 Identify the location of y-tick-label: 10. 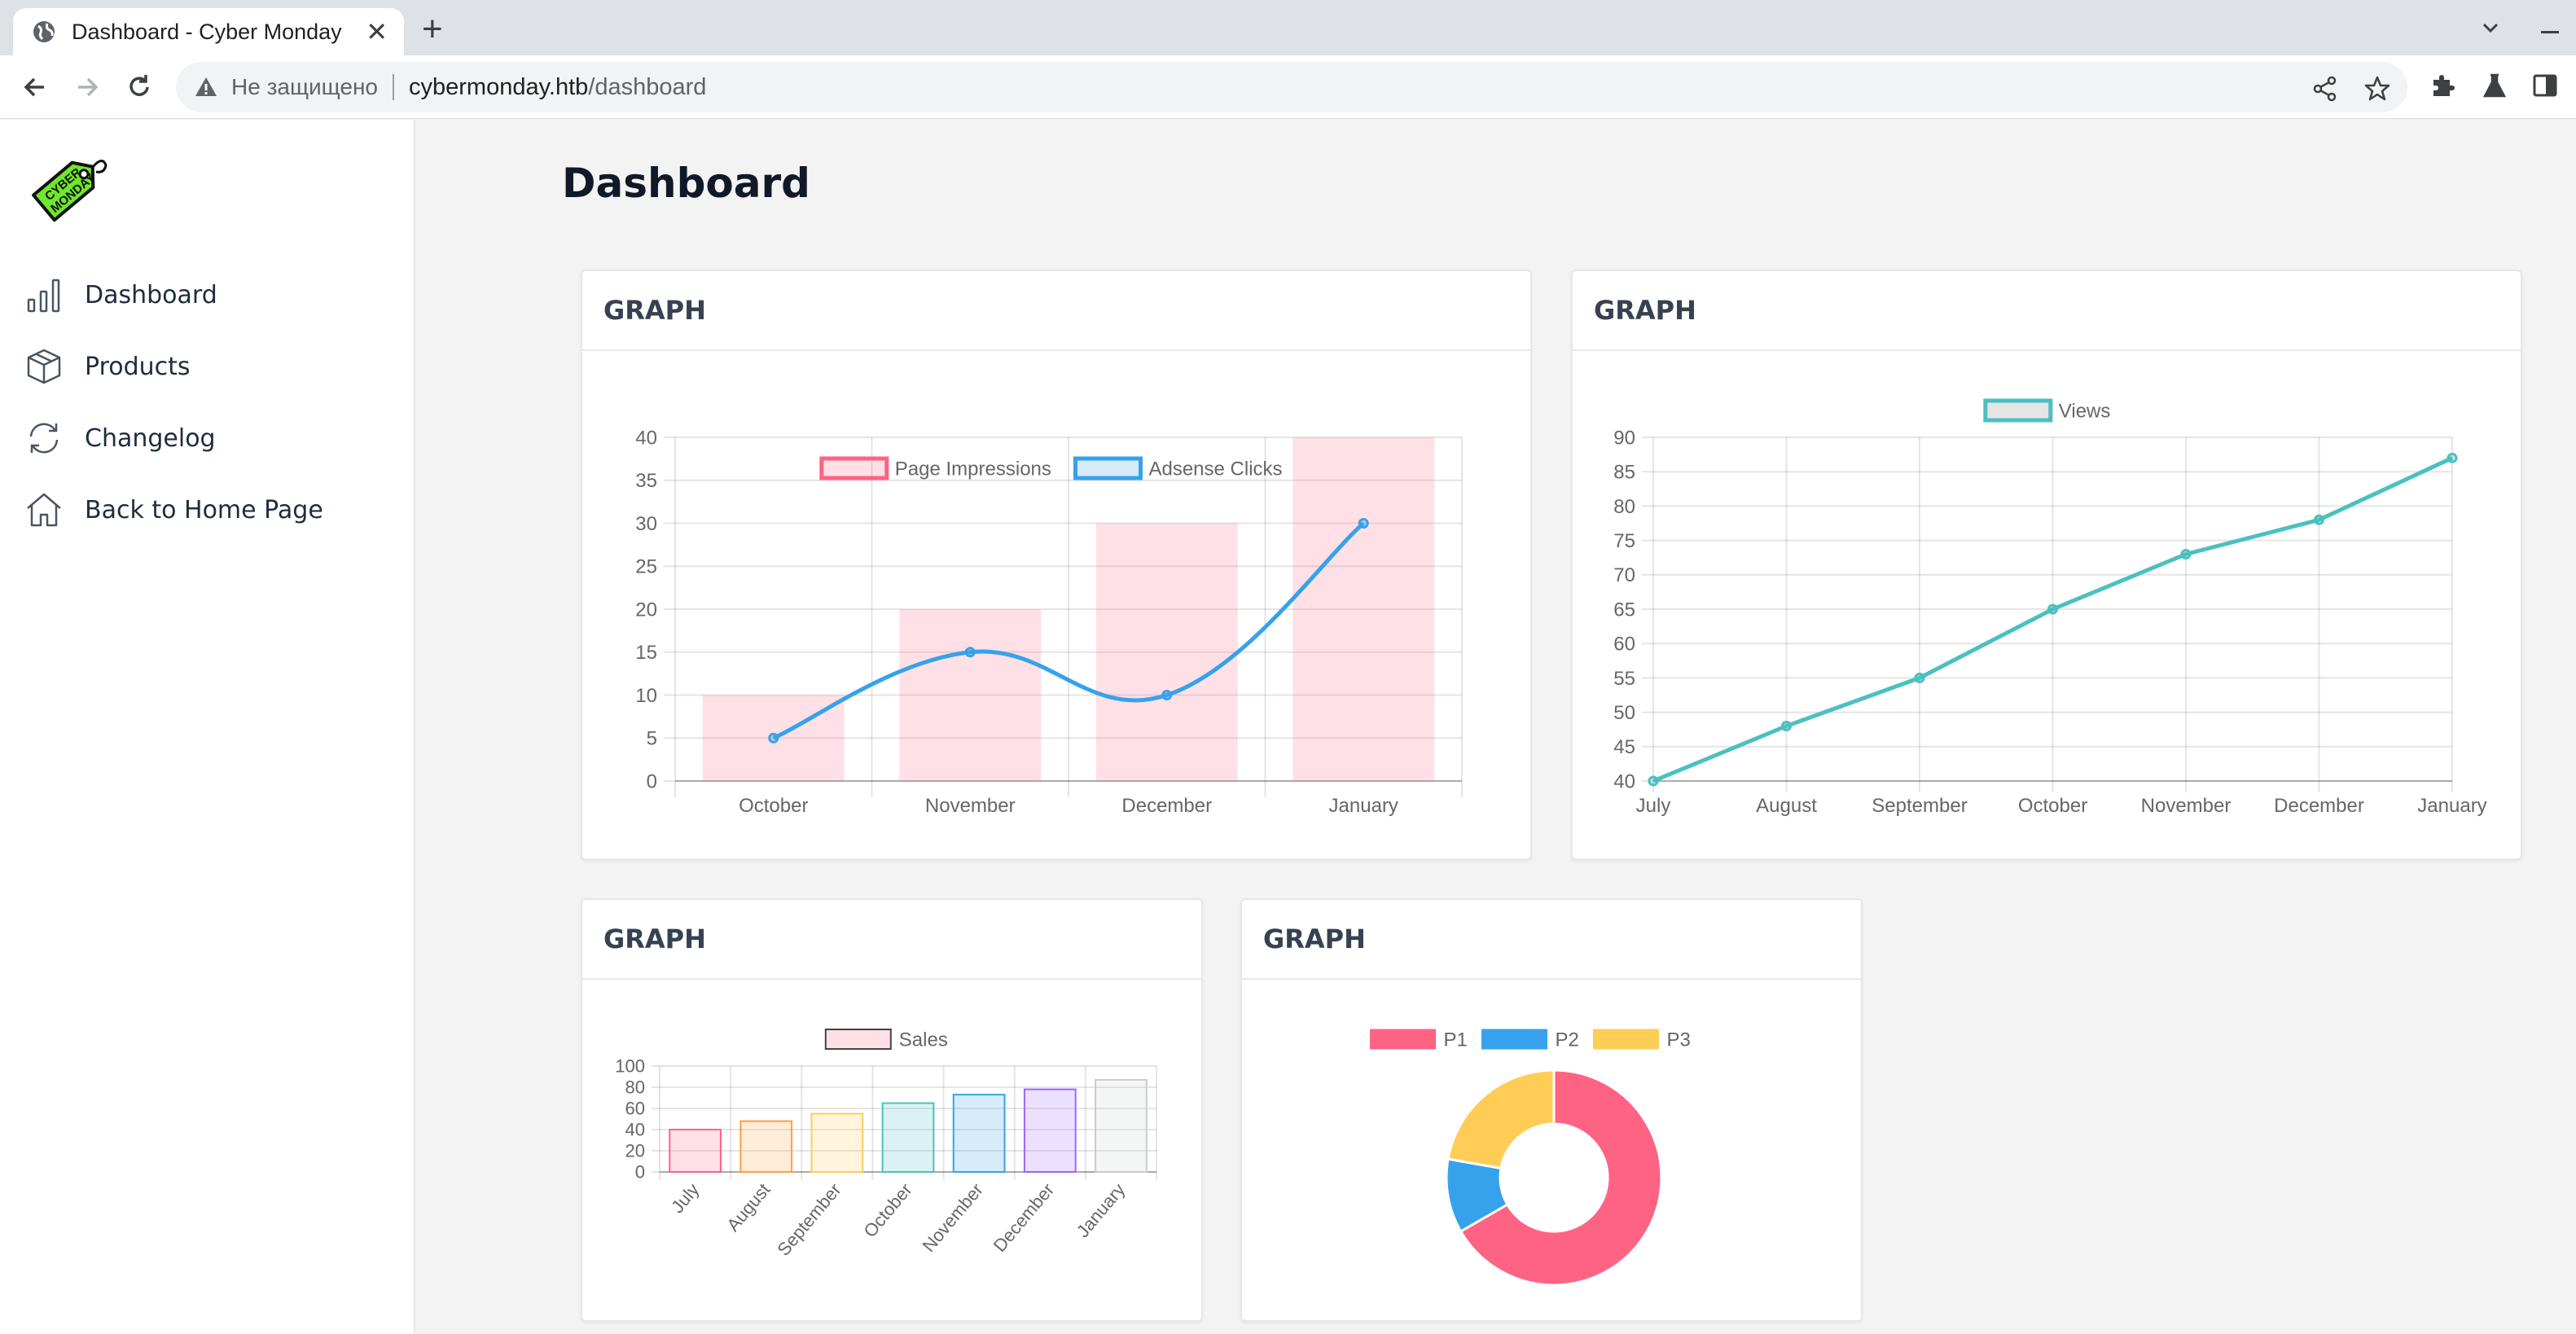
(646, 696).